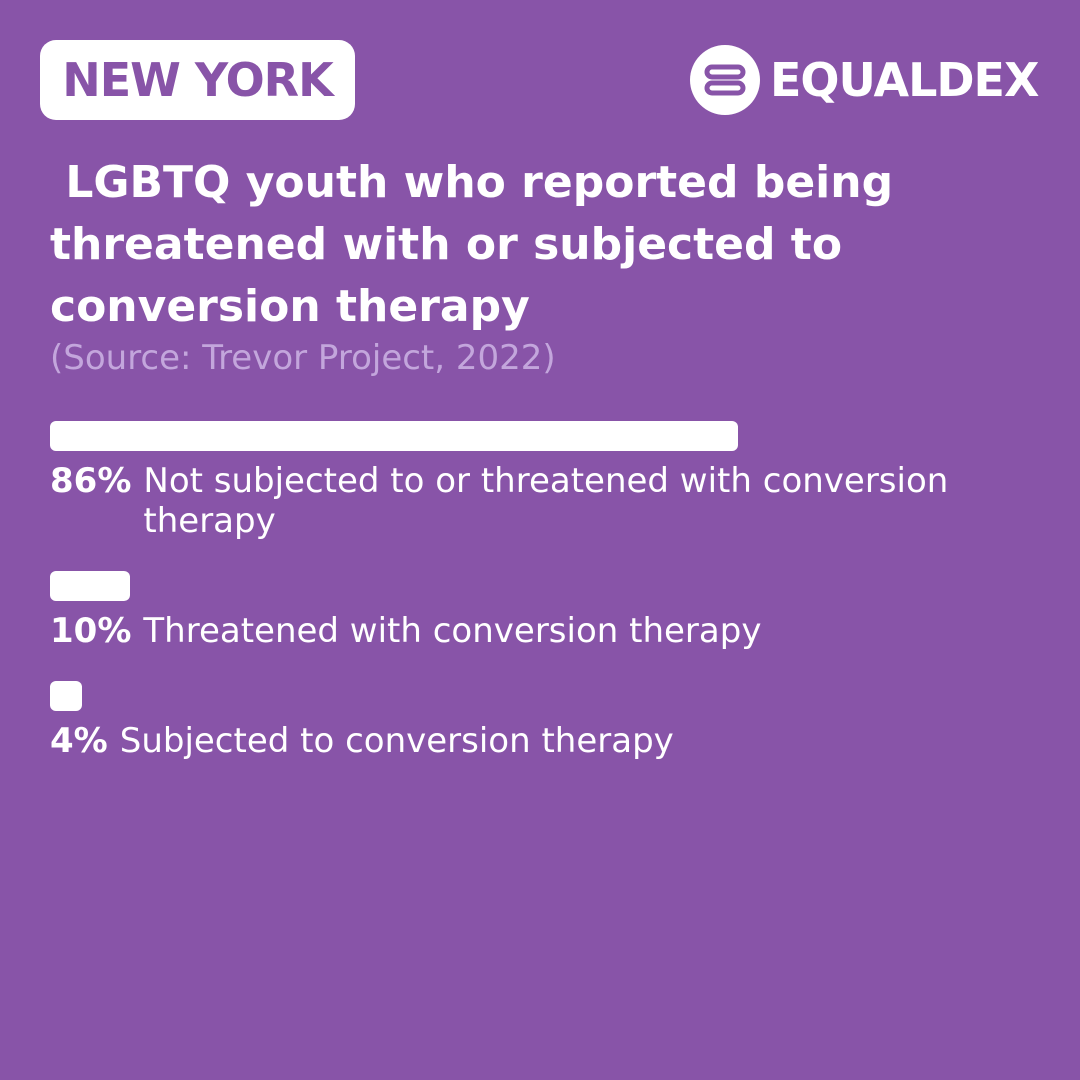  Describe the element at coordinates (452, 631) in the screenshot. I see `category-label: Threatened with conversion therapy` at that location.